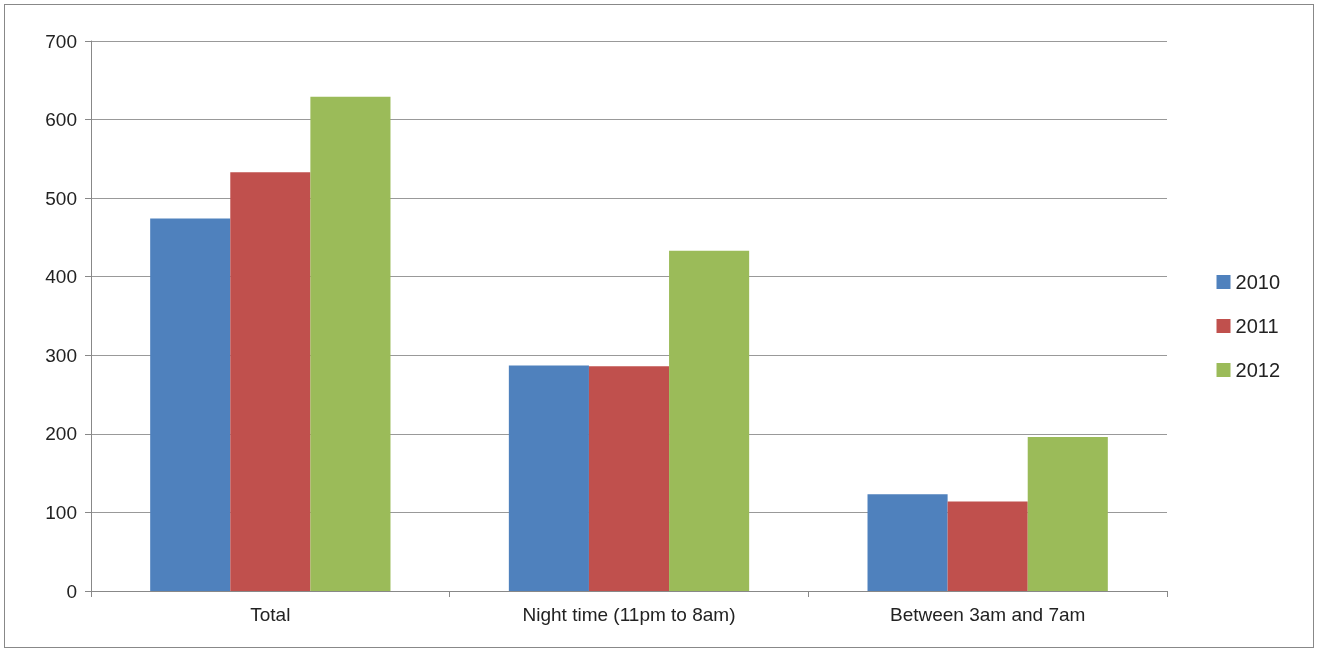  Describe the element at coordinates (1258, 282) in the screenshot. I see `legend-label: 2010` at that location.